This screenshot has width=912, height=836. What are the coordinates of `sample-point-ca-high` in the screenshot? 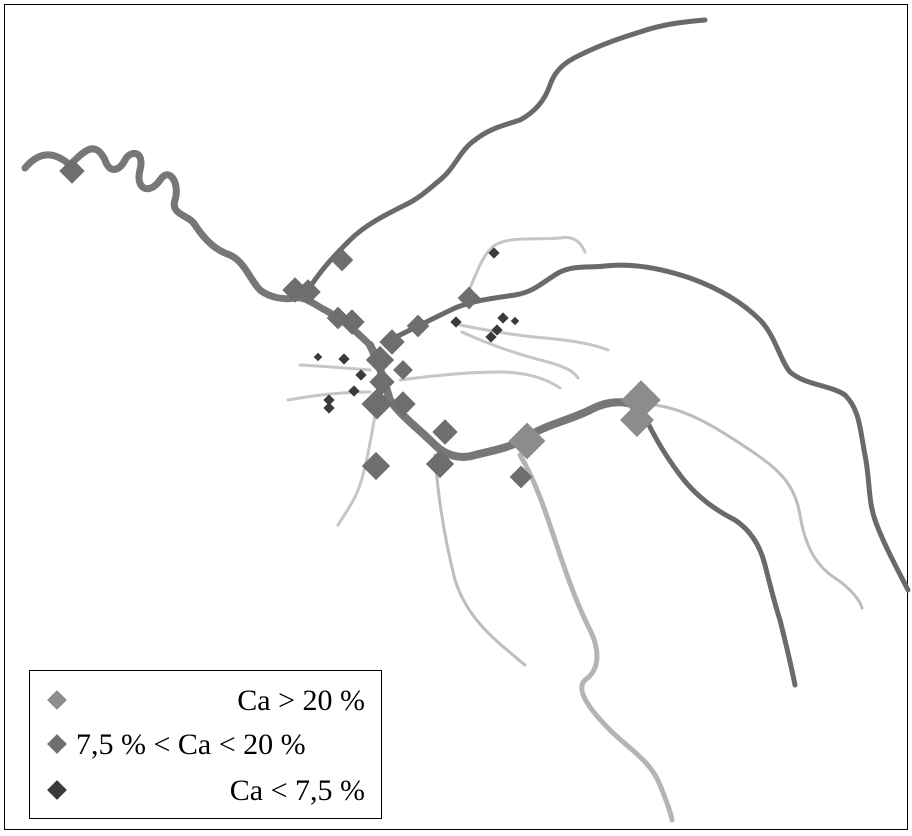 It's located at (527, 441).